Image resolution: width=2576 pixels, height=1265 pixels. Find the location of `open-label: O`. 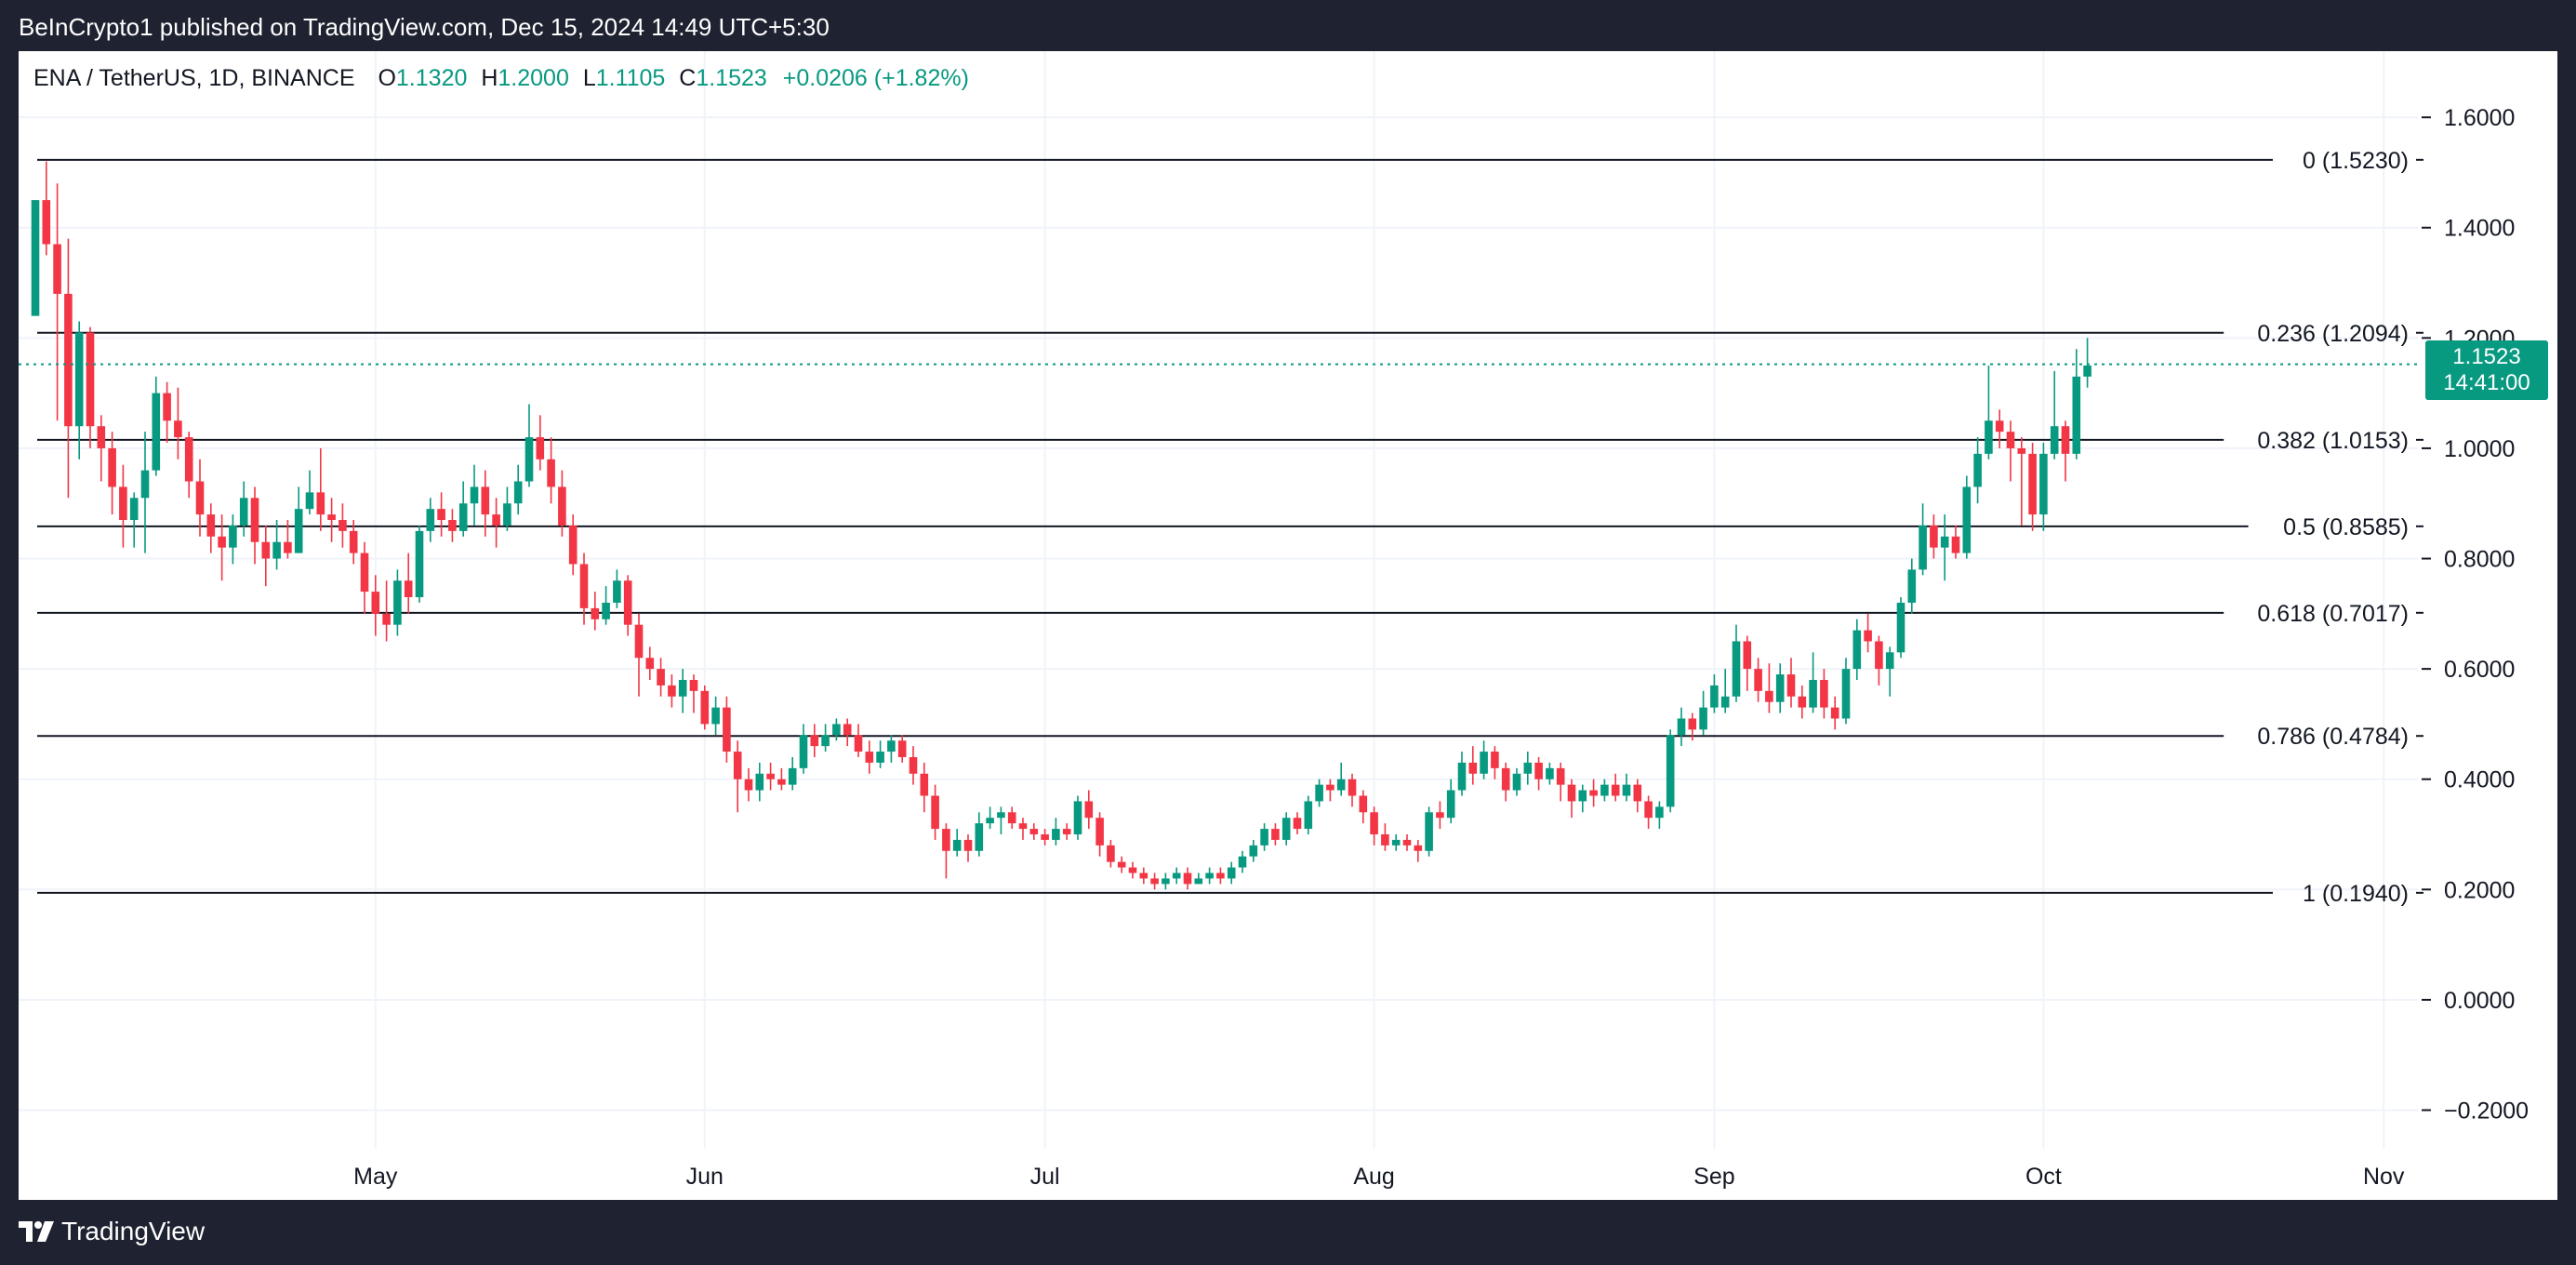

open-label: O is located at coordinates (387, 78).